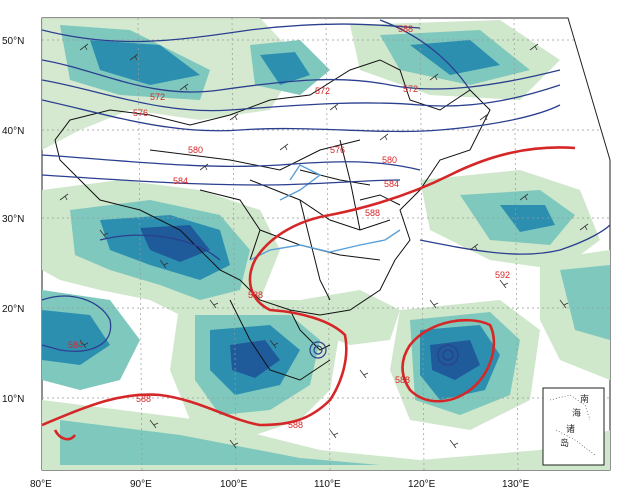  I want to click on lon-label: 120°E, so click(422, 484).